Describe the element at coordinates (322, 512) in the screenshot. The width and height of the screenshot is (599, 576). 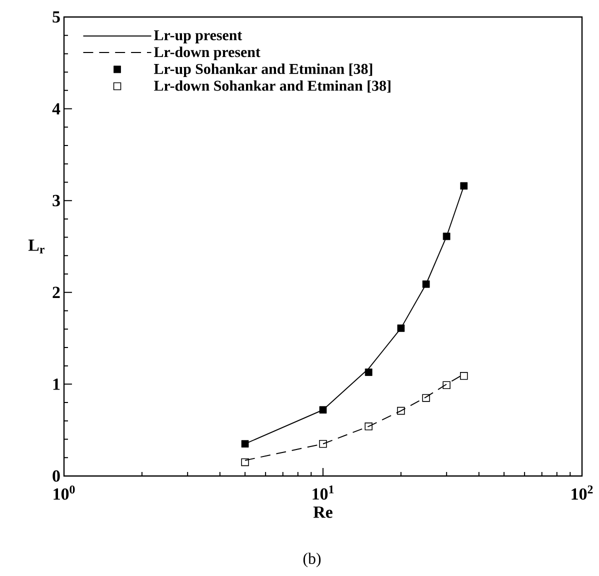
I see `x-axis-title: Re` at that location.